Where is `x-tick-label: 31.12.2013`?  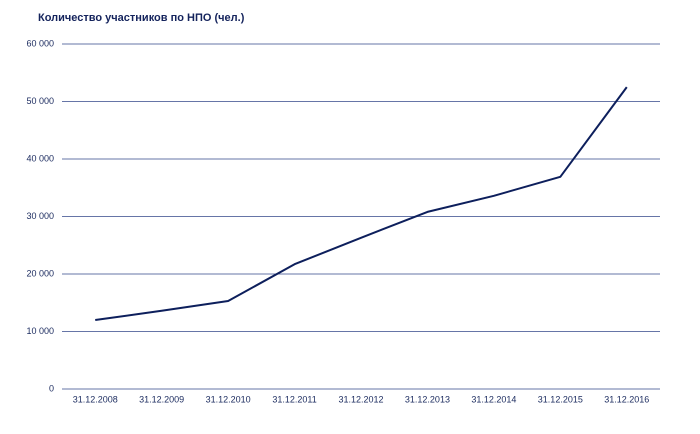
x-tick-label: 31.12.2013 is located at coordinates (427, 399).